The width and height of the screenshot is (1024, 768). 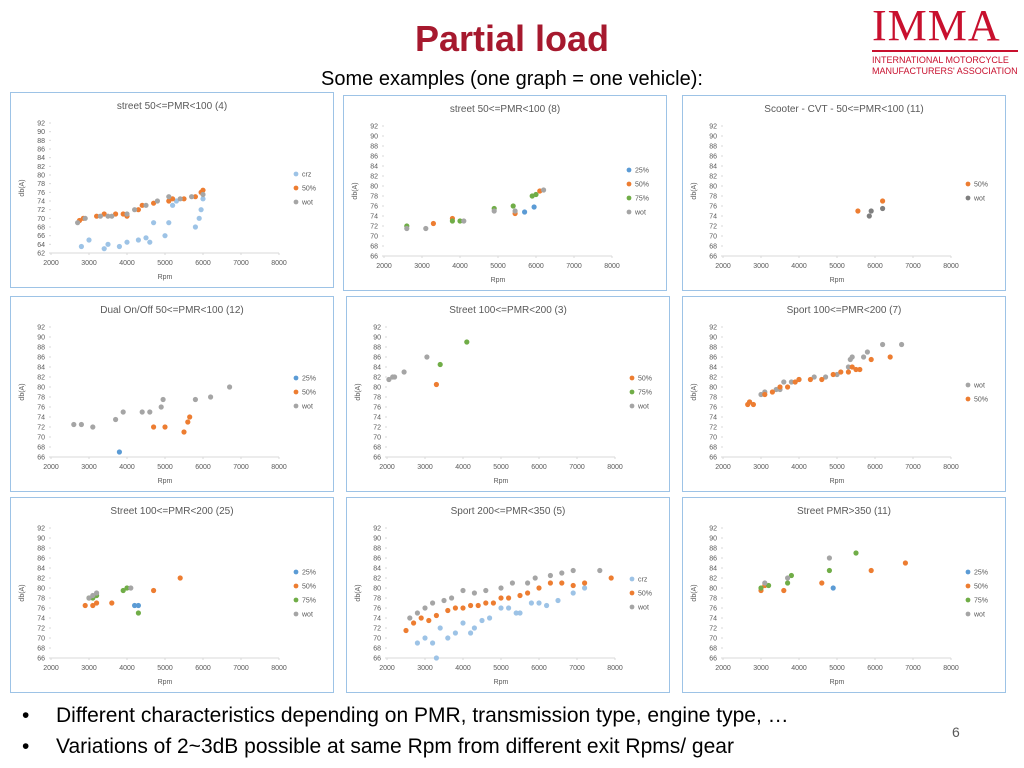 What do you see at coordinates (981, 573) in the screenshot?
I see `legend-label: 25%` at bounding box center [981, 573].